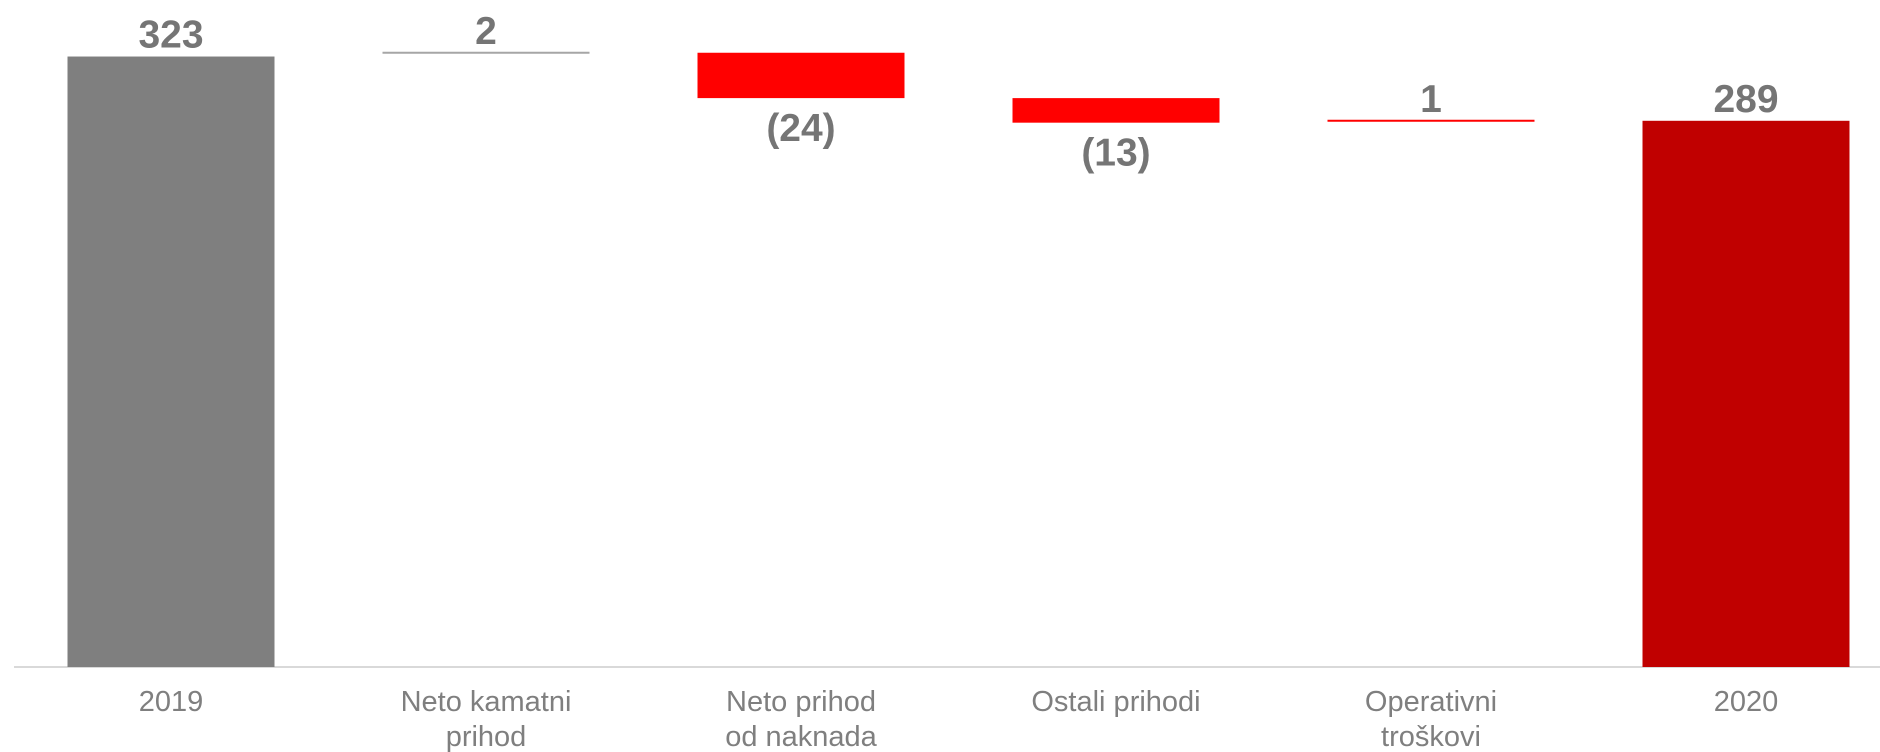  What do you see at coordinates (801, 719) in the screenshot?
I see `category-label-neto-prihod-od-naknada: Neto prihod od naknada` at bounding box center [801, 719].